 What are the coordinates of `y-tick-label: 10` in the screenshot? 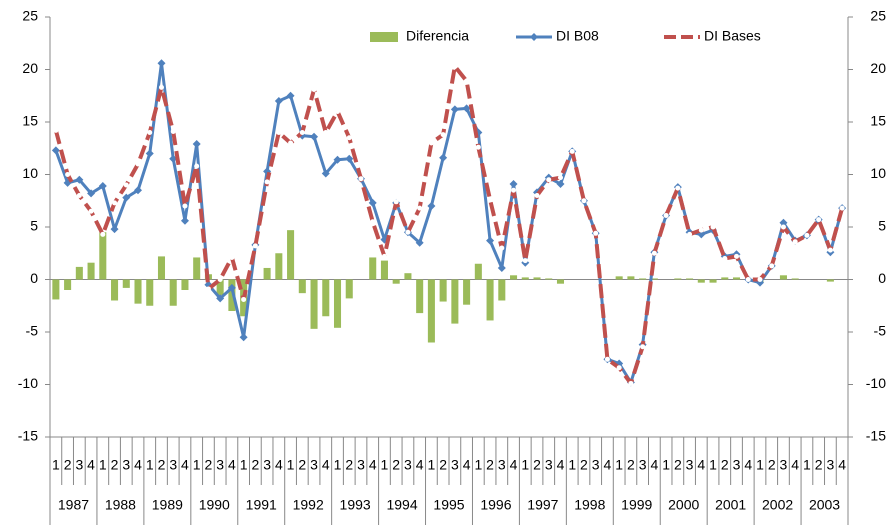 It's located at (30, 173).